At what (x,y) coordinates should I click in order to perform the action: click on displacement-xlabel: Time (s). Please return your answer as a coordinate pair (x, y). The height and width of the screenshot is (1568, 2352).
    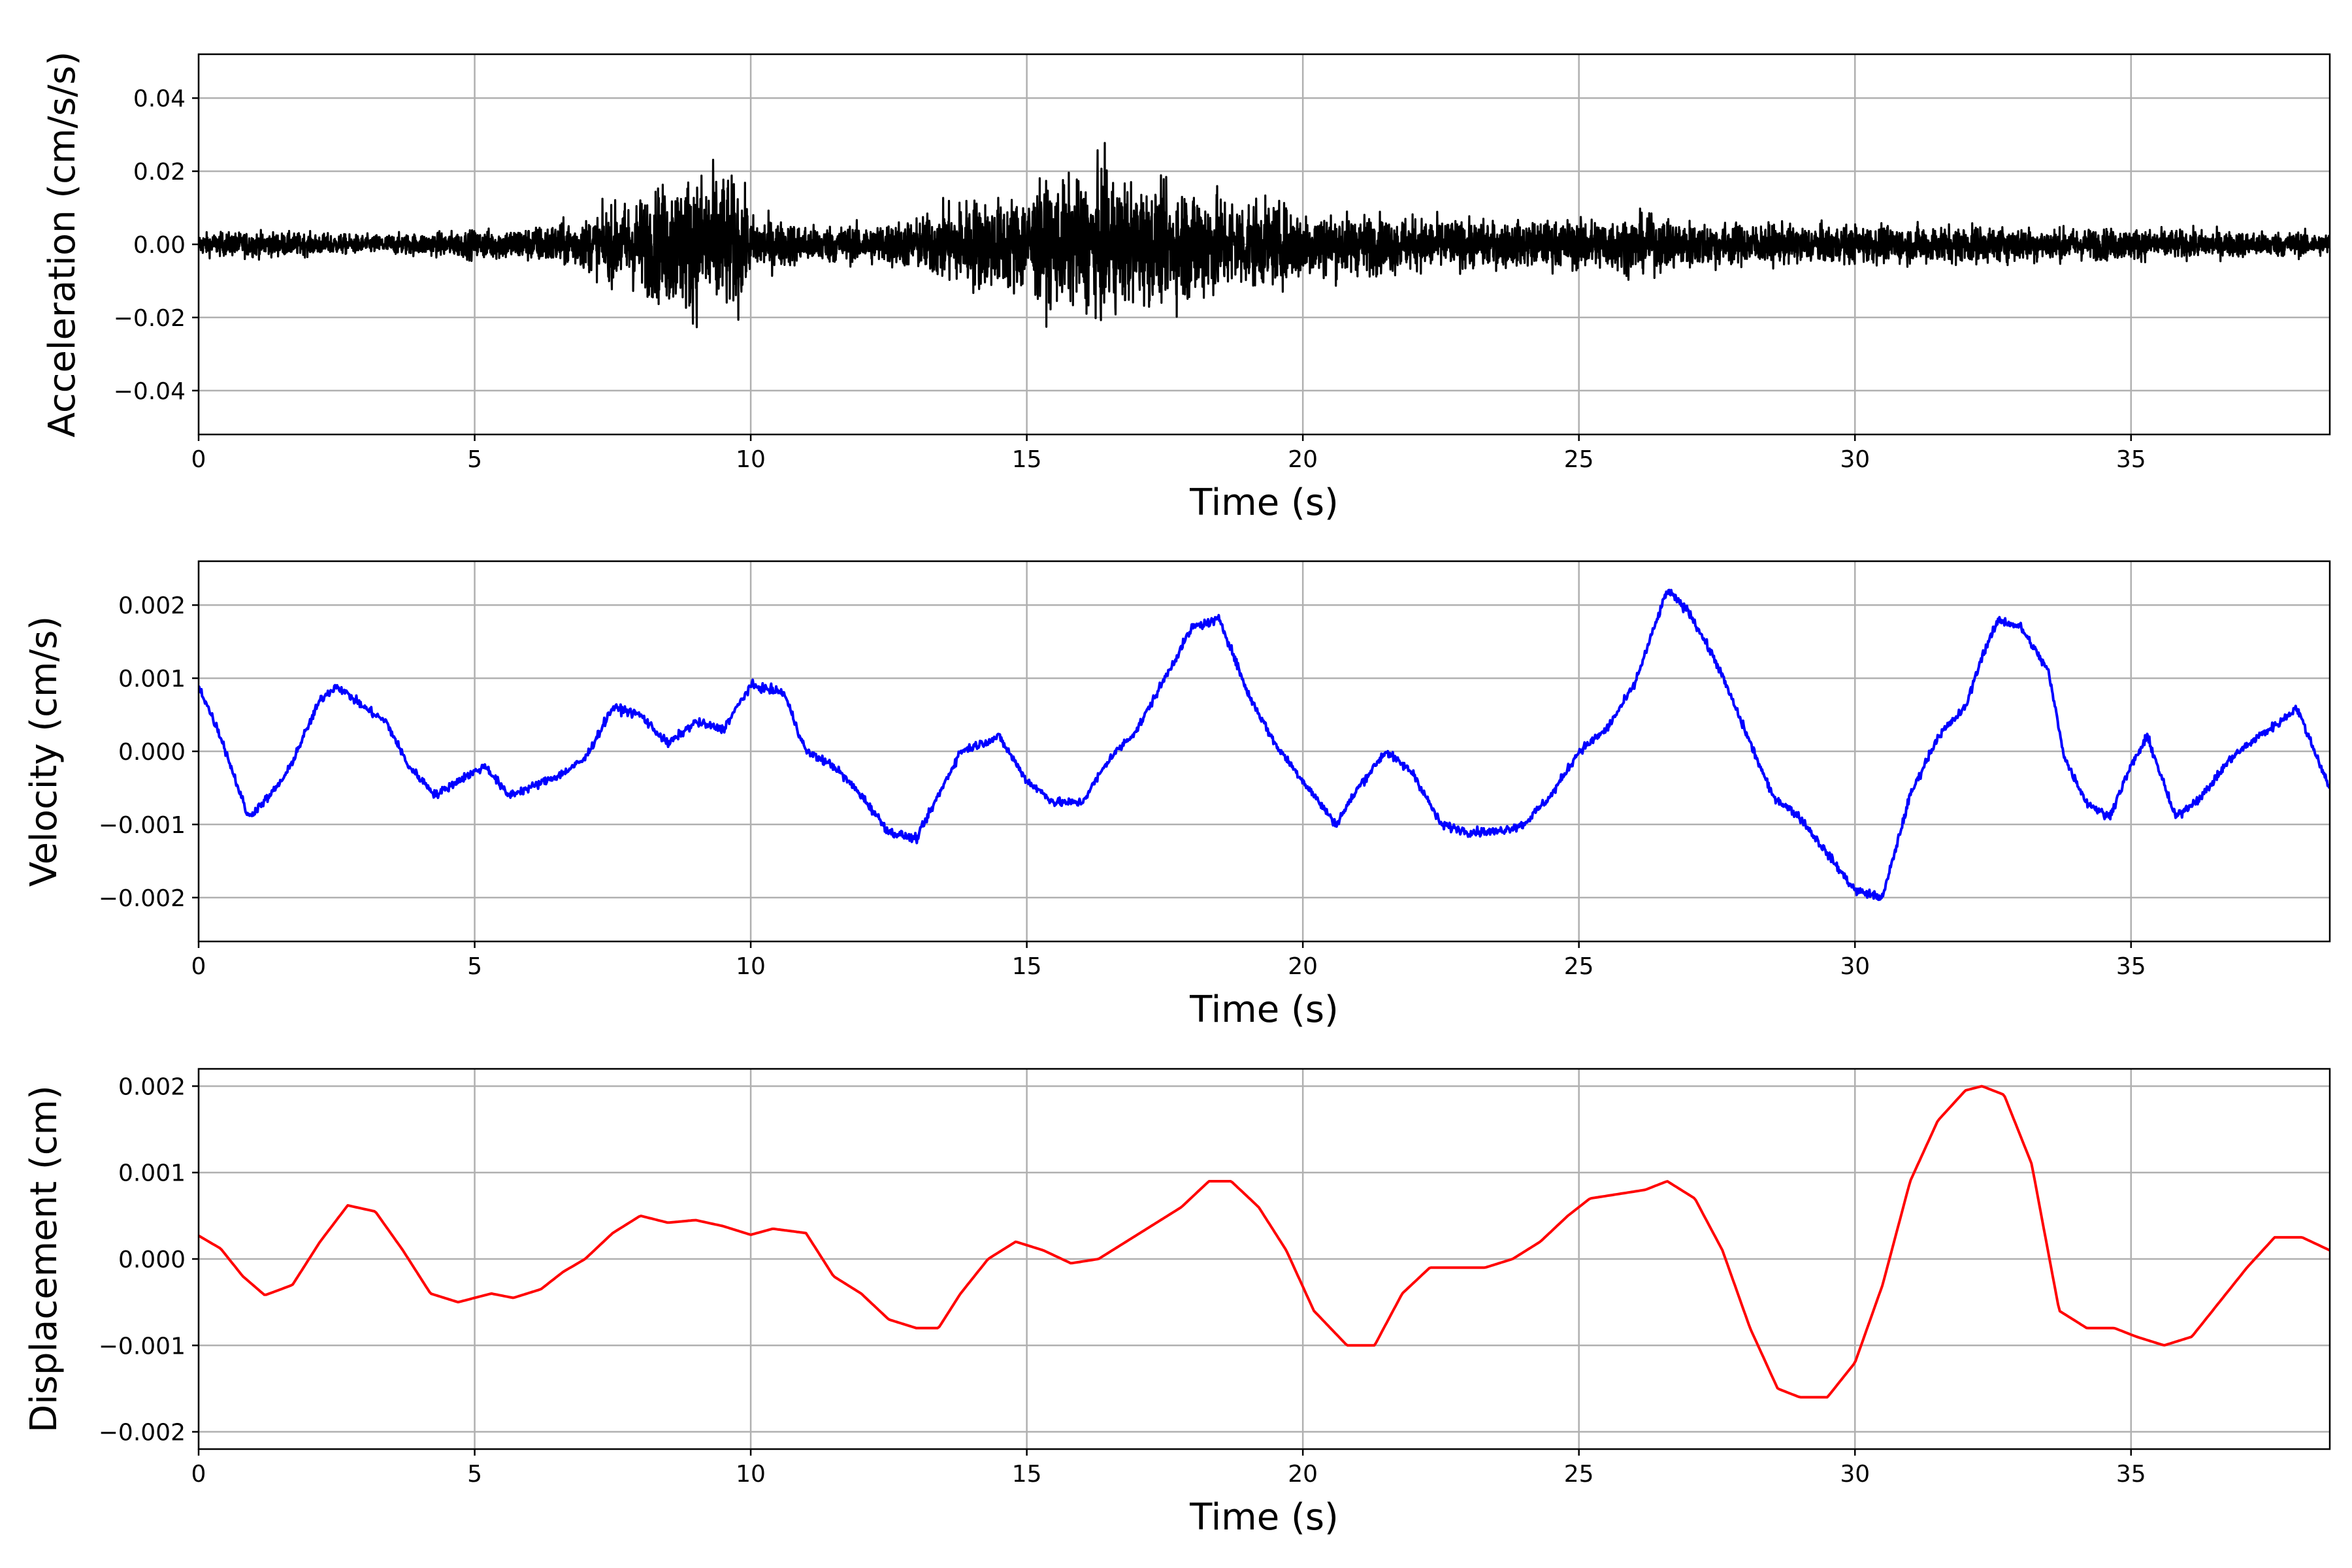
    Looking at the image, I should click on (1264, 1517).